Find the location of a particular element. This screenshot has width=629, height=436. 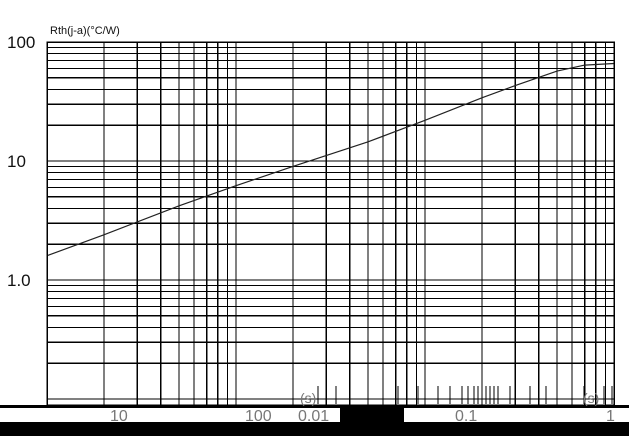

axis-bar is located at coordinates (314, 406).